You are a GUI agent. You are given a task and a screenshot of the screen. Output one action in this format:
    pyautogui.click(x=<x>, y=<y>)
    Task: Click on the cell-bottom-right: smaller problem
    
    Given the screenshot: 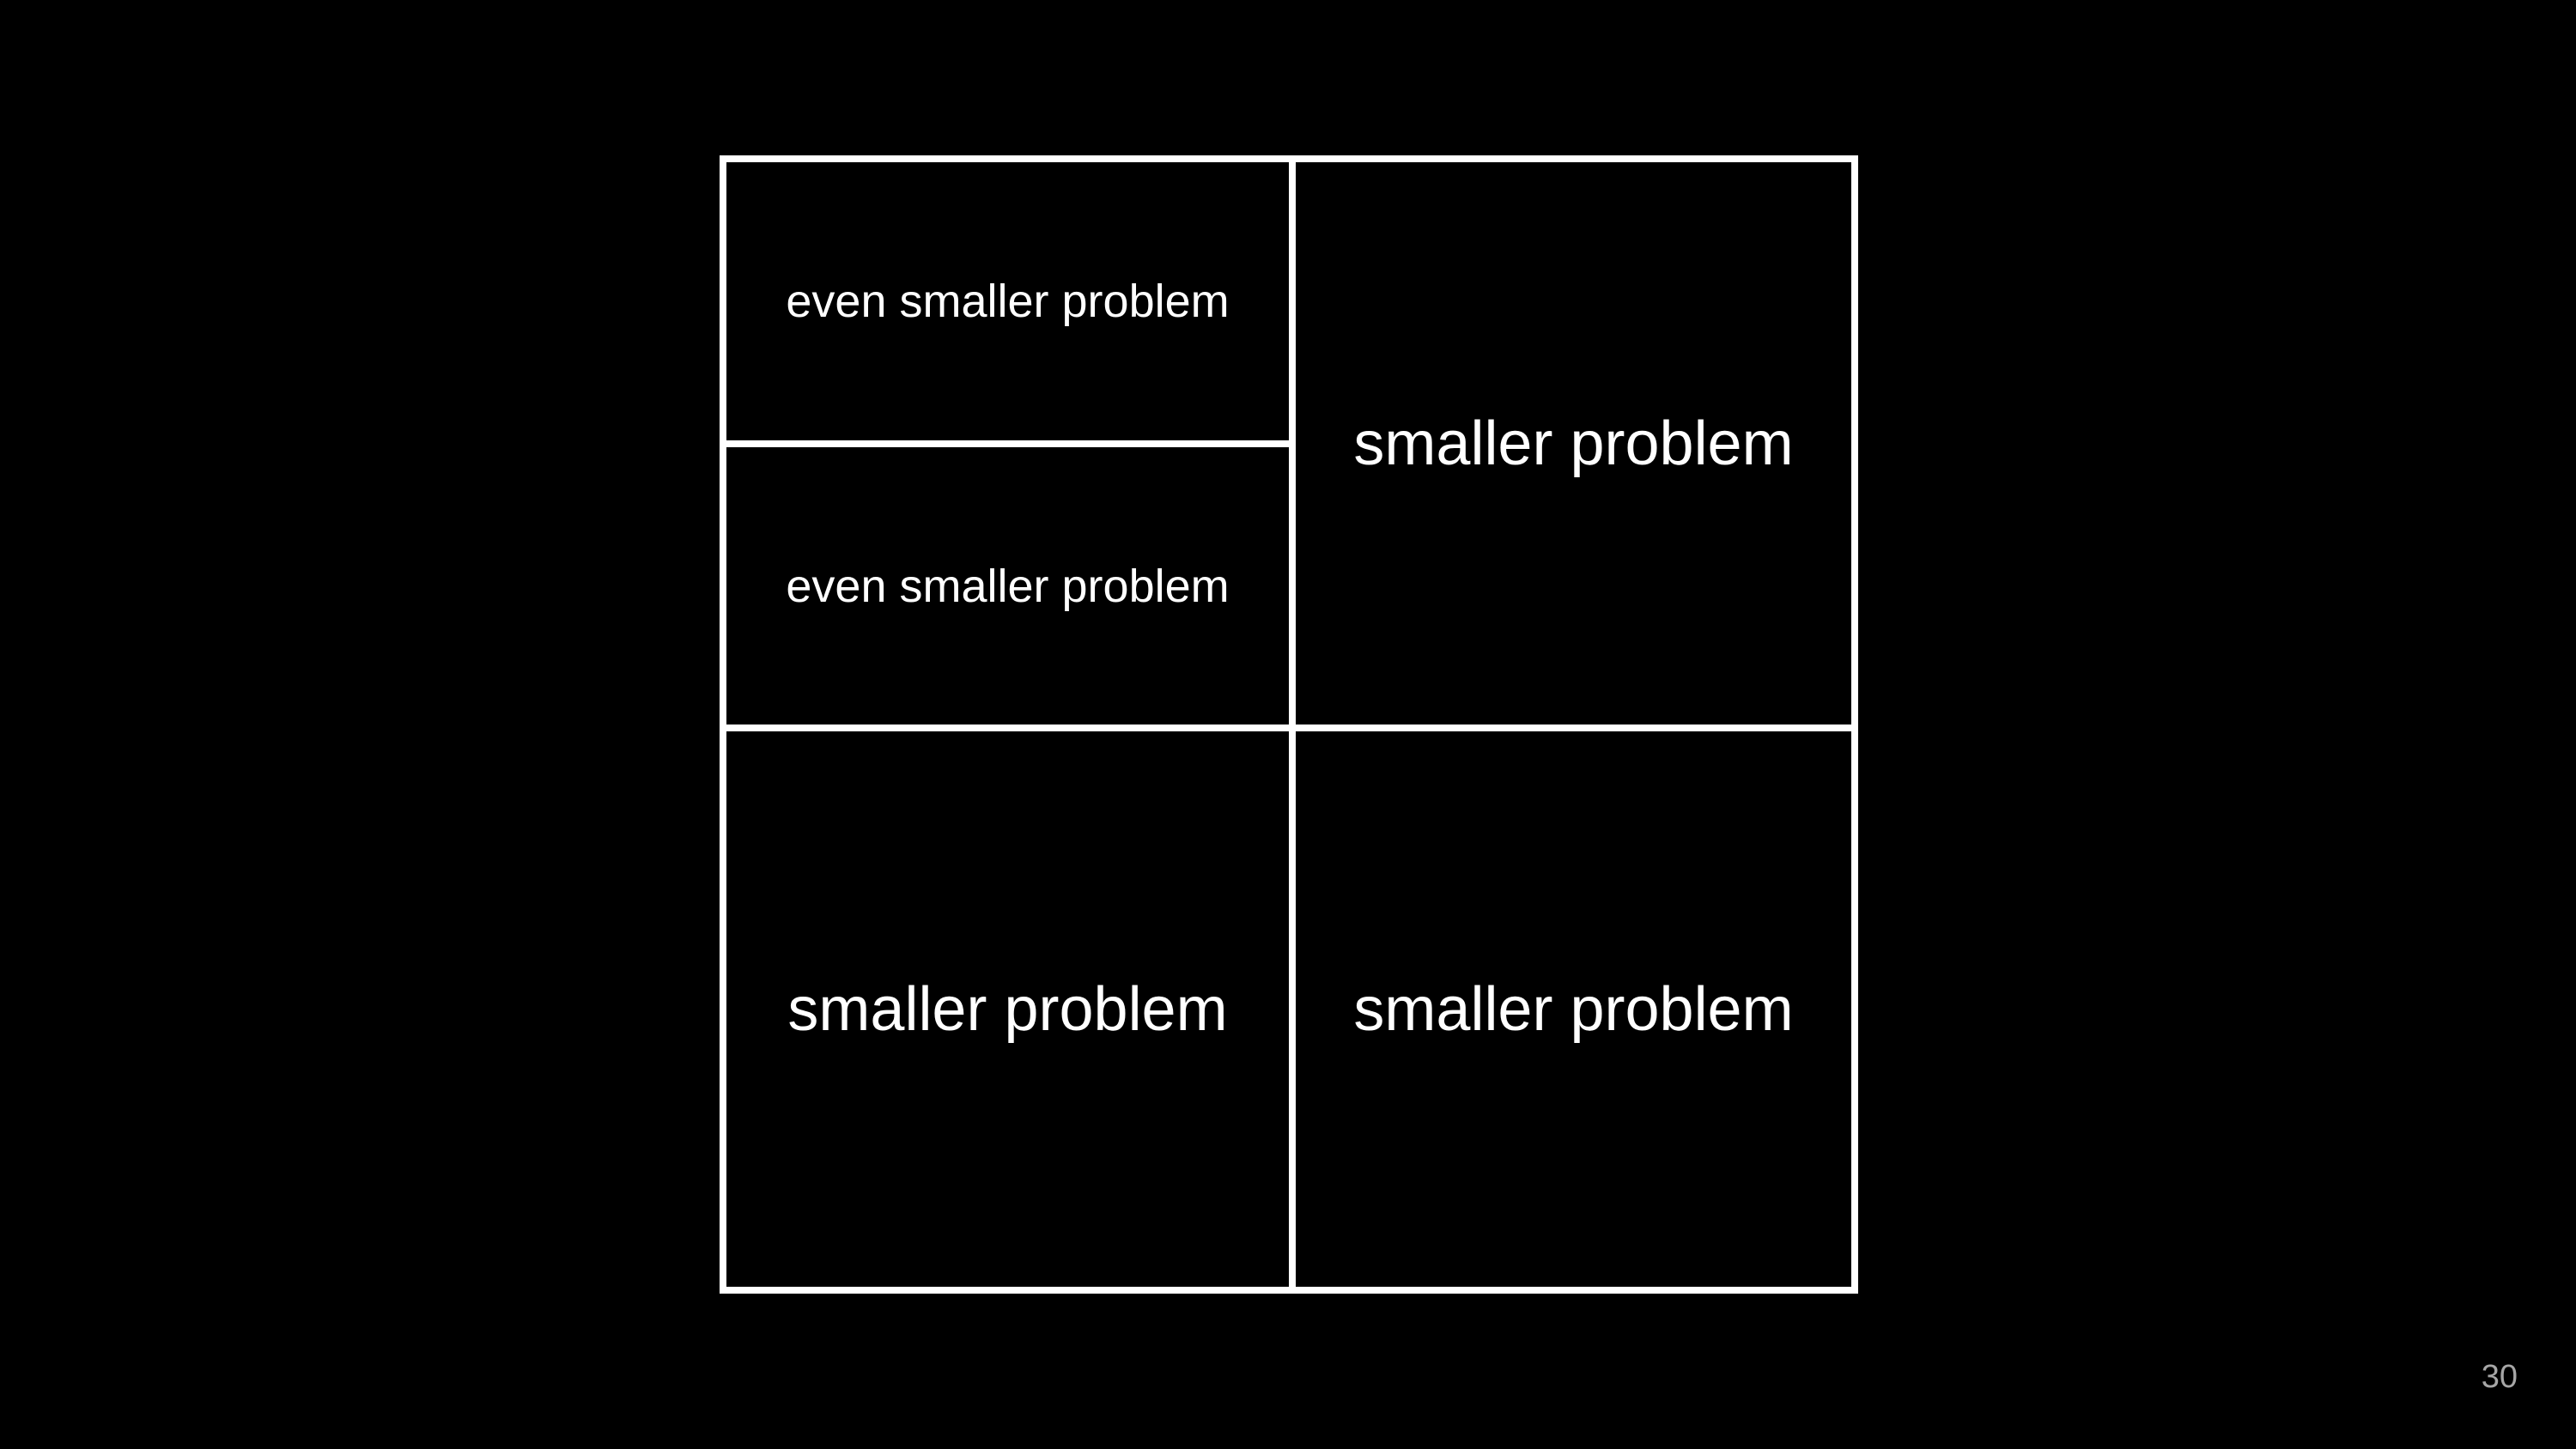 What is the action you would take?
    pyautogui.click(x=1573, y=1009)
    